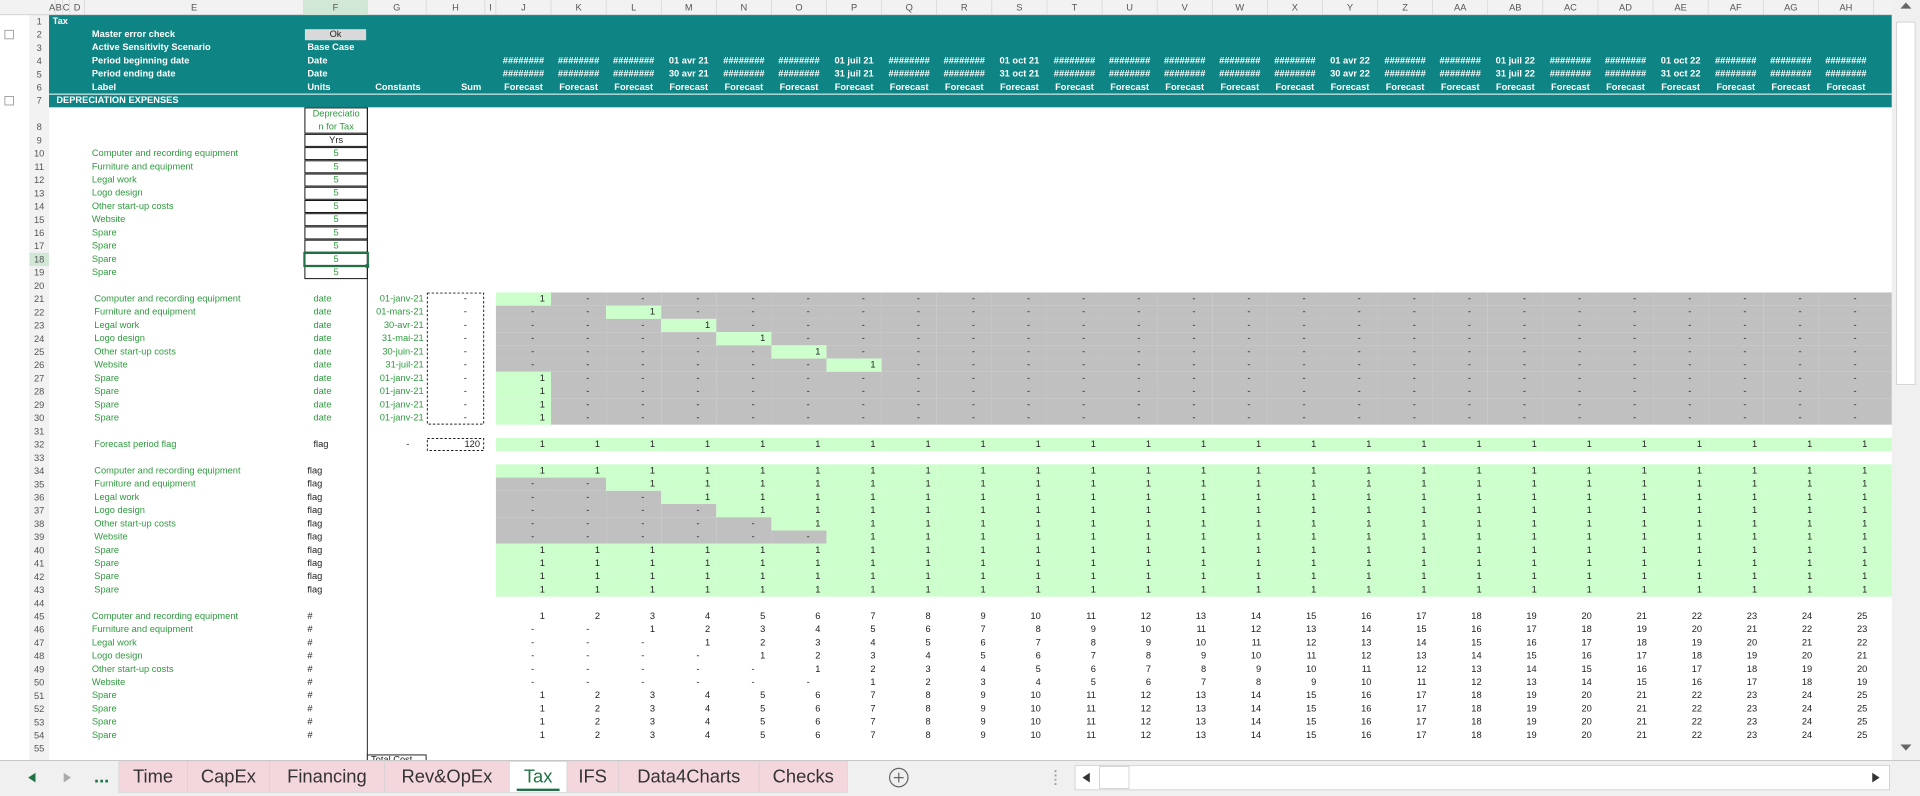 The image size is (1920, 796). Describe the element at coordinates (1086, 777) in the screenshot. I see `scroll-left` at that location.